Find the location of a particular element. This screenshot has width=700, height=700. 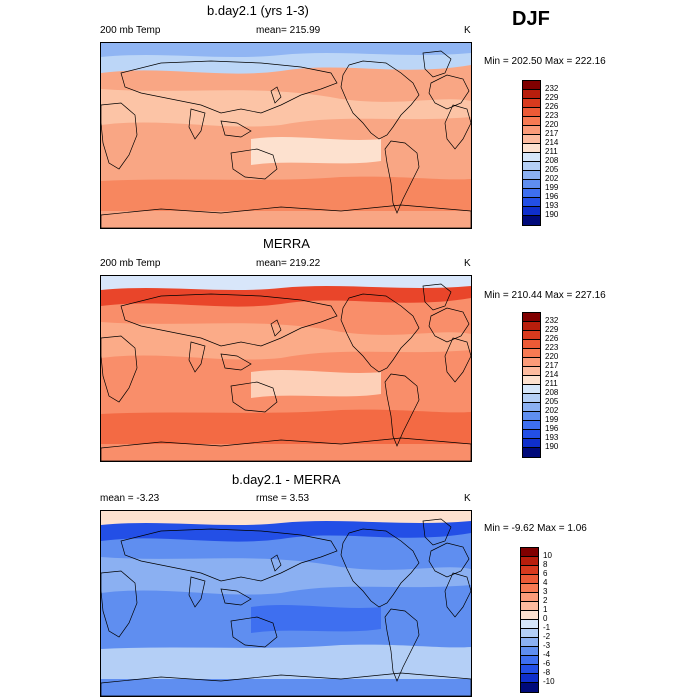

season-label: DJF is located at coordinates (531, 19).